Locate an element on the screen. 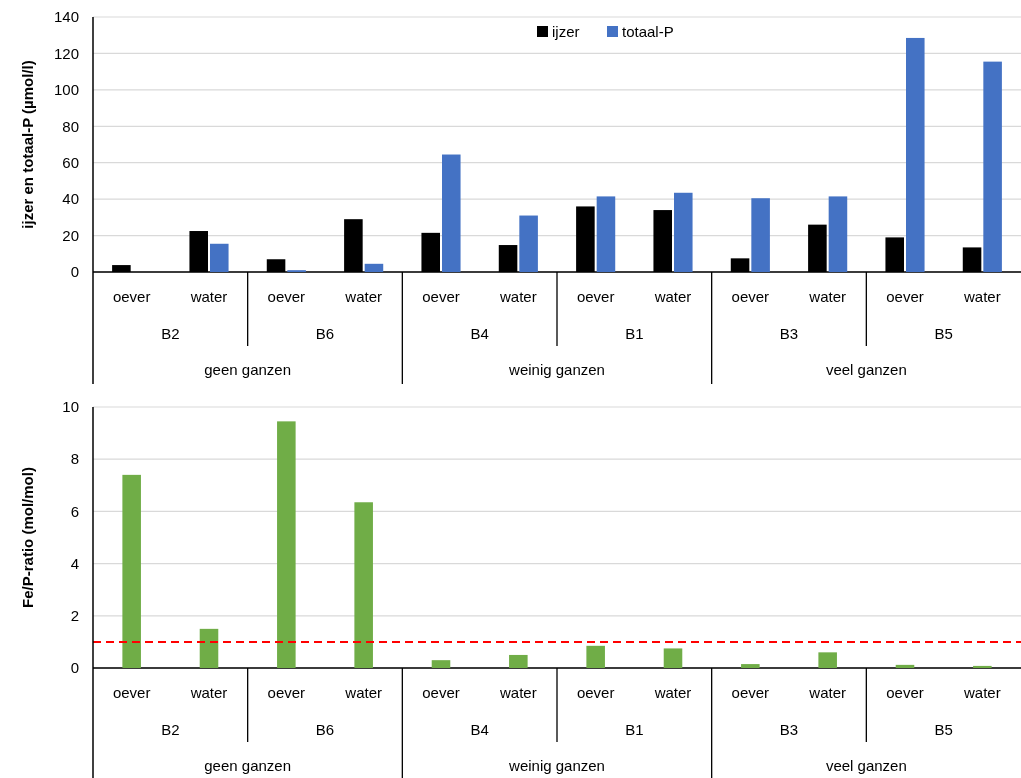 This screenshot has height=778, width=1021. y-tick-label: 8 is located at coordinates (74, 459).